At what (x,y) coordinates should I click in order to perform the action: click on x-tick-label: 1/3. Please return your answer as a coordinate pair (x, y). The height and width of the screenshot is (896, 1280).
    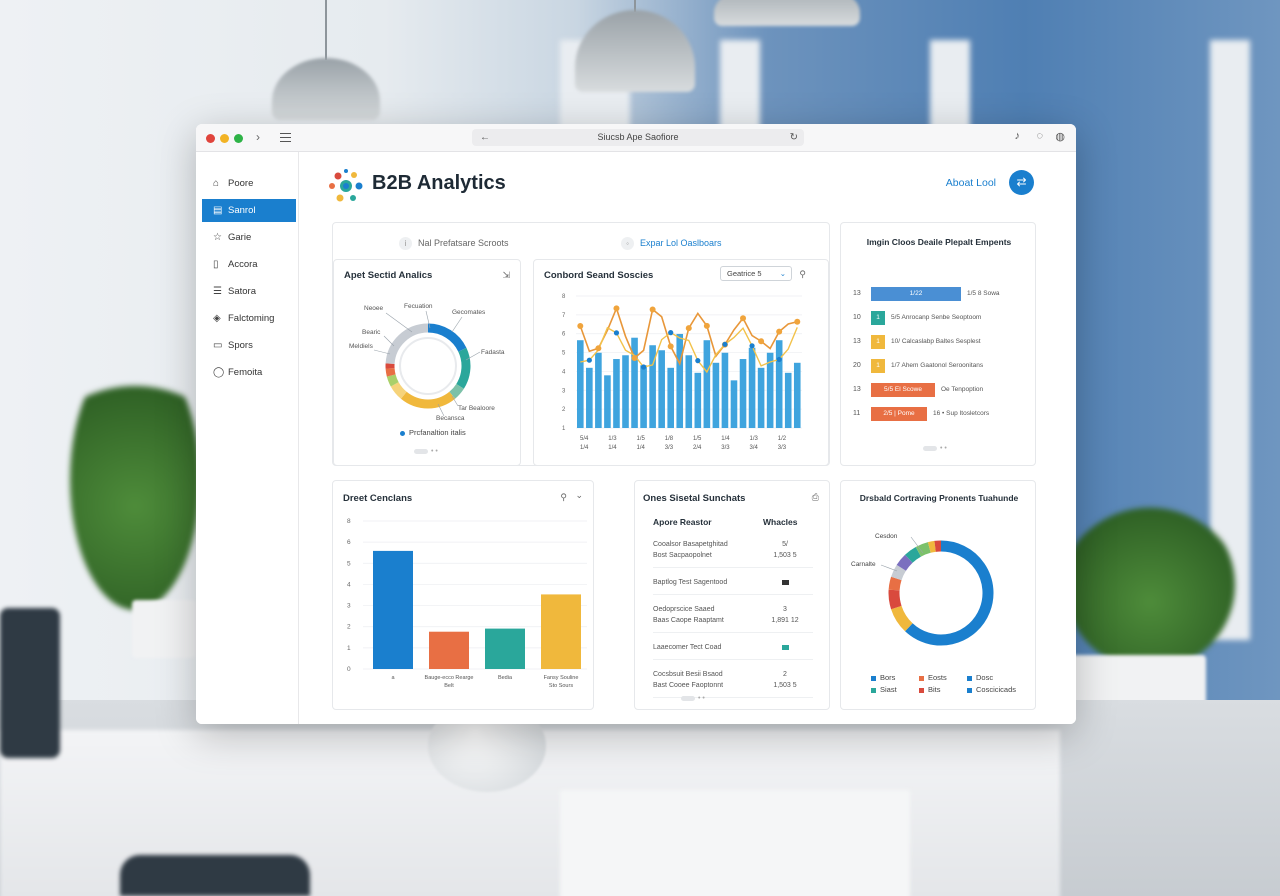
    Looking at the image, I should click on (612, 439).